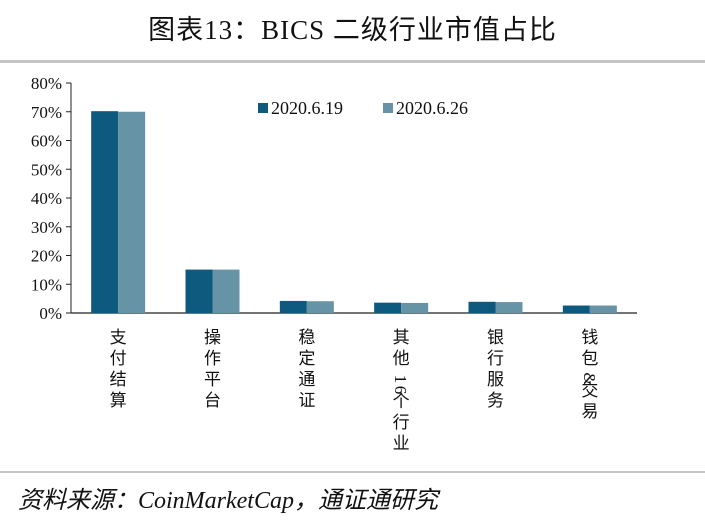 This screenshot has width=705, height=529. I want to click on y-tick-label: 40%, so click(46, 198).